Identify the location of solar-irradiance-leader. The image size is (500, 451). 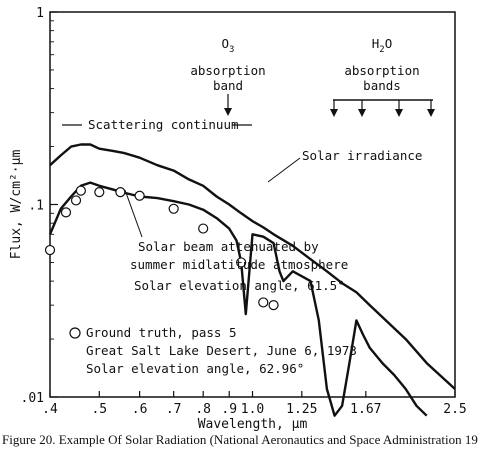
(284, 170).